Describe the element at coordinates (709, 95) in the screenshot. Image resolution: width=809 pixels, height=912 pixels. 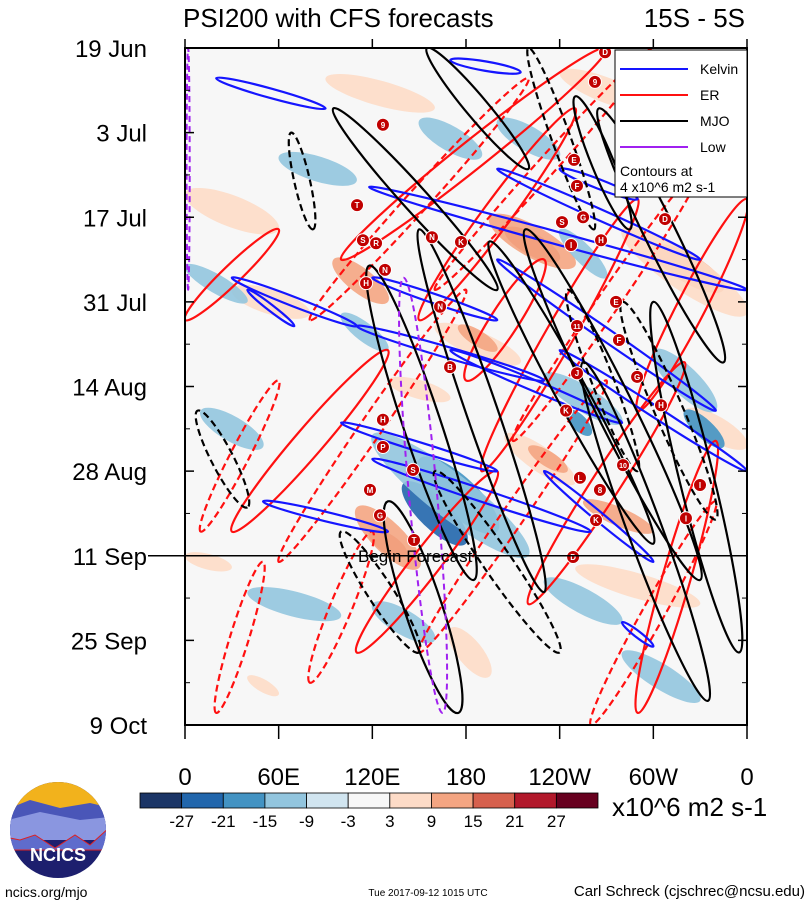
I see `legend-label-er: ER` at that location.